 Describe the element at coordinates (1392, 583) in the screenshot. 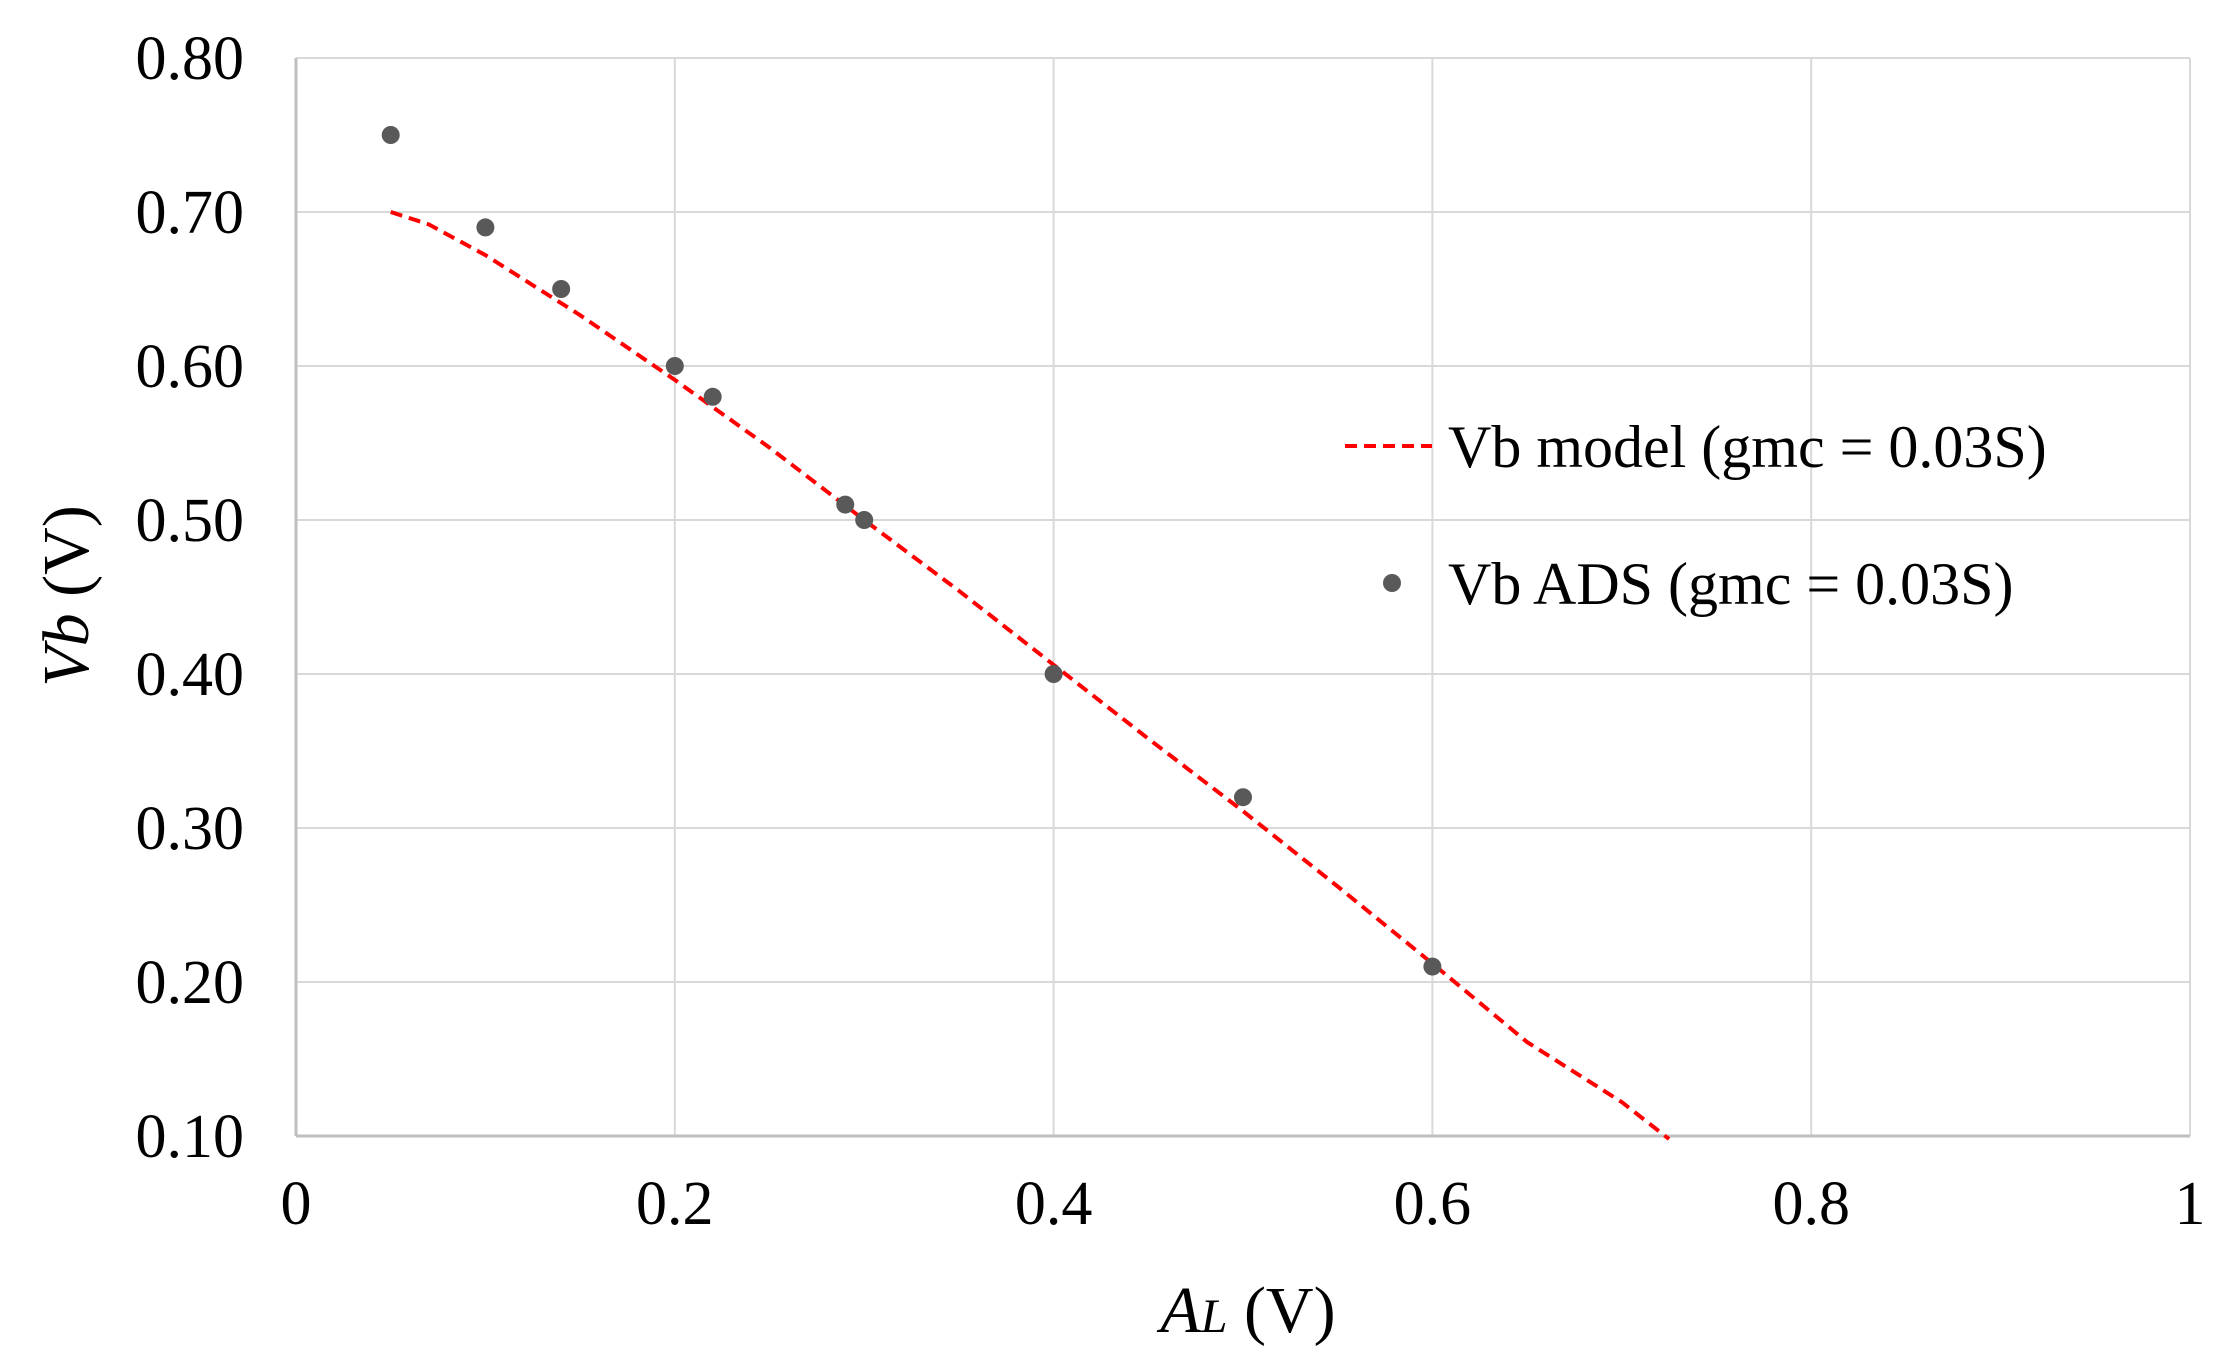

I see `legend-swatch-ads` at that location.